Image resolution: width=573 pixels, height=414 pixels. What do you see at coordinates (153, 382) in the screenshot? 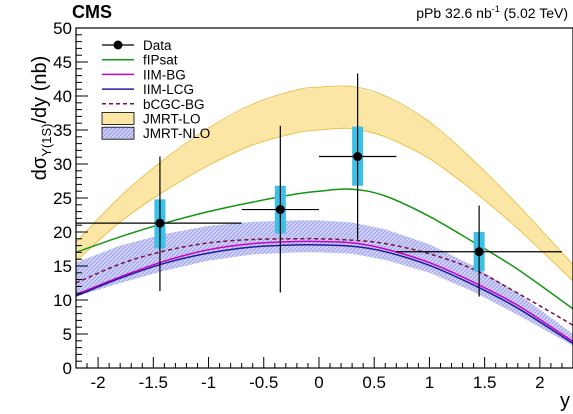
I see `x-tick-label: -1.5` at bounding box center [153, 382].